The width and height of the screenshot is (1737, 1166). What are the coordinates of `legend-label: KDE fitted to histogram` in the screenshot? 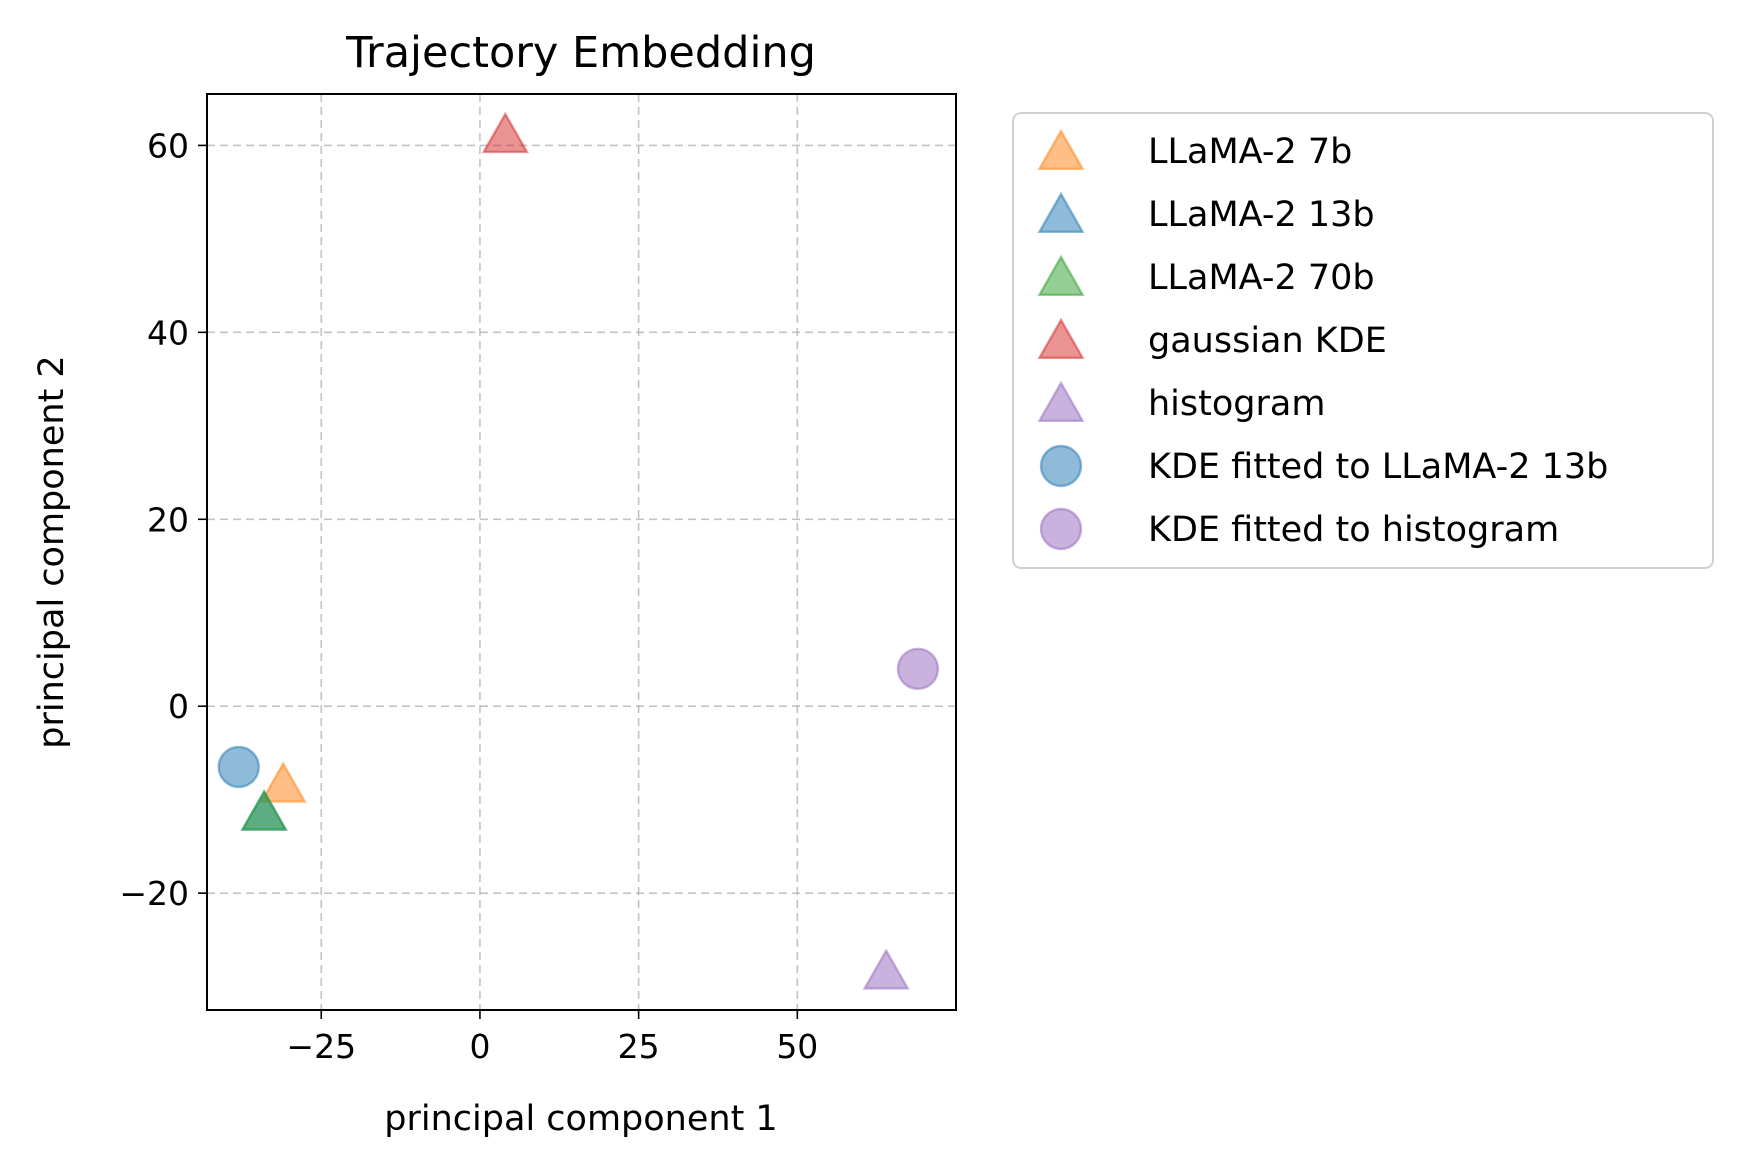 It's located at (1353, 530).